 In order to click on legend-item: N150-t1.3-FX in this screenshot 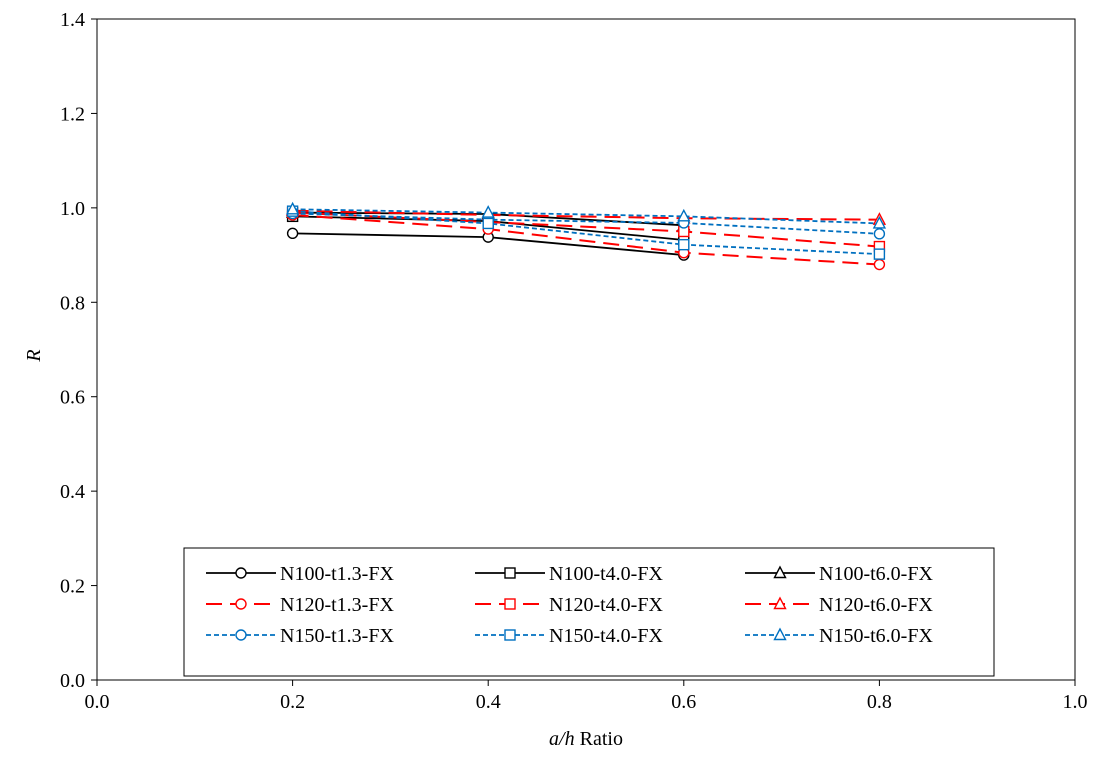, I will do `click(300, 636)`.